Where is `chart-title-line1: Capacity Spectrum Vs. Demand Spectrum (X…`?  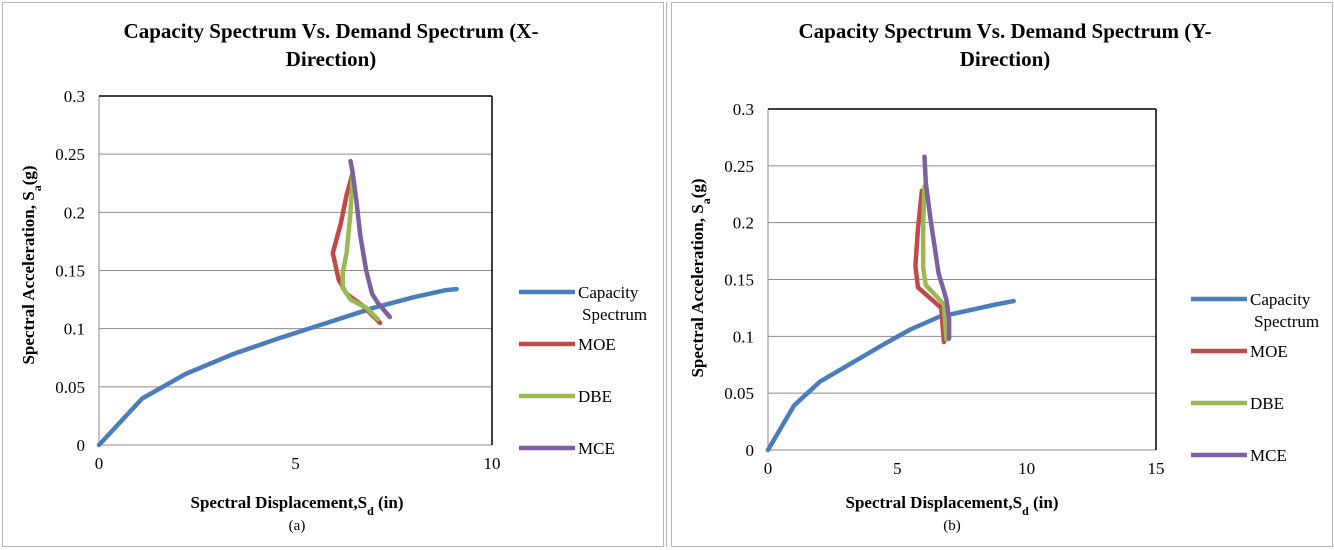 chart-title-line1: Capacity Spectrum Vs. Demand Spectrum (X… is located at coordinates (331, 31).